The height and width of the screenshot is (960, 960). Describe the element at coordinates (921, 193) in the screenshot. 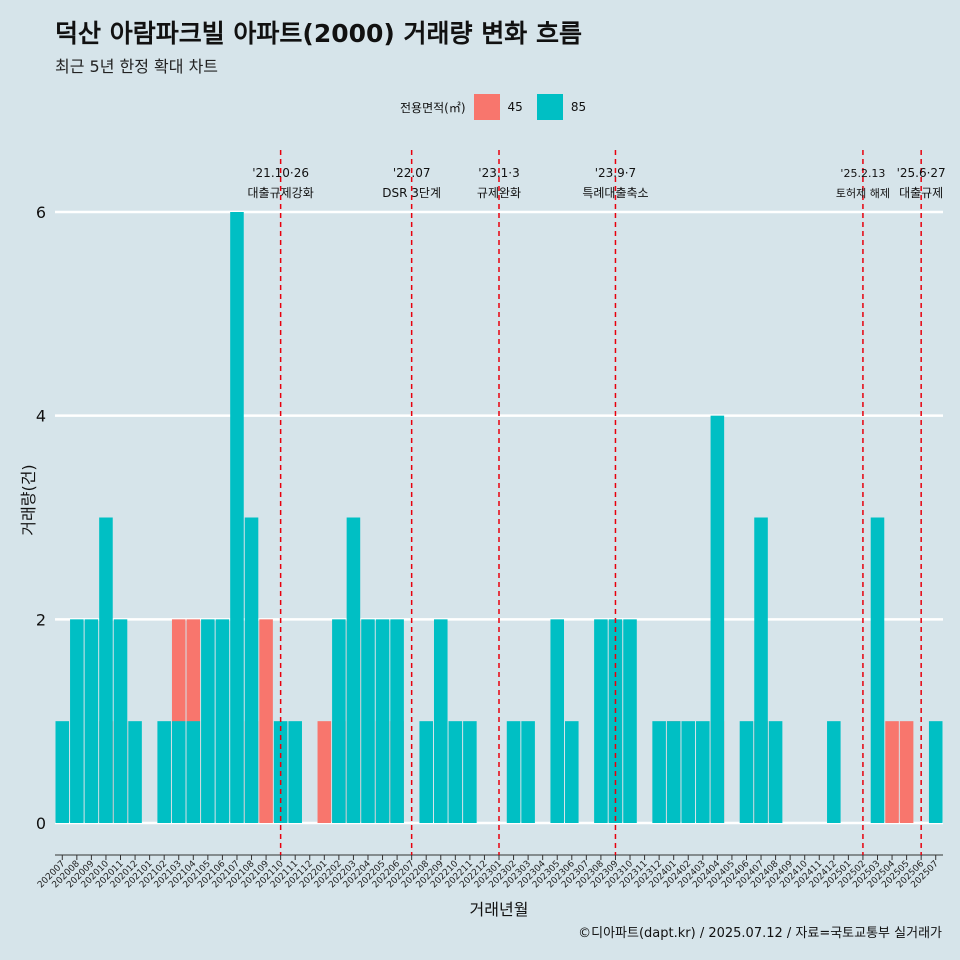

I see `event-label-202506: 대출규제` at that location.